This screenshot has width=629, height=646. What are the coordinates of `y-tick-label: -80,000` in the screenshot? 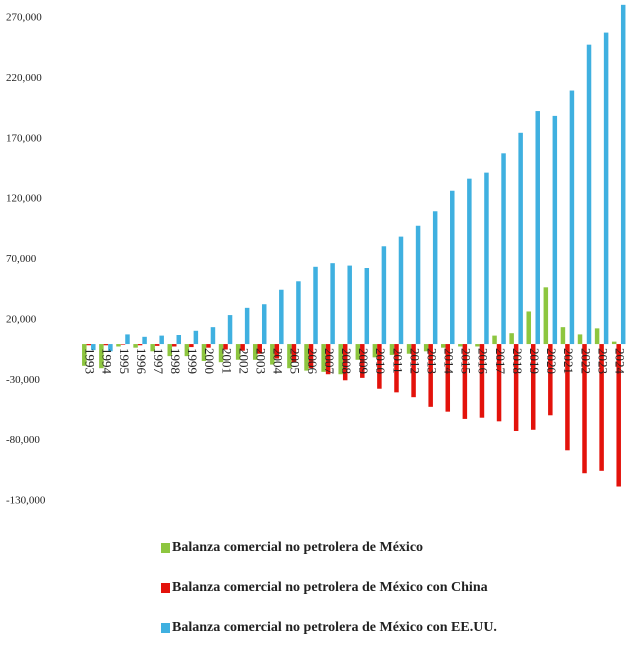 It's located at (23, 440).